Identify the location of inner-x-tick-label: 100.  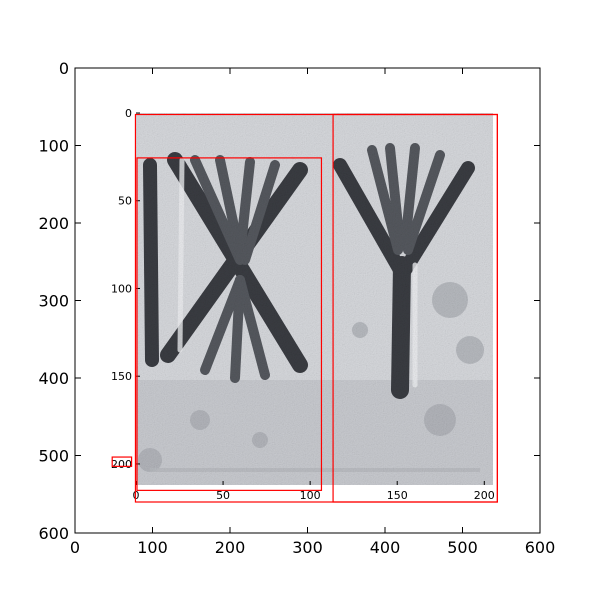
(310, 495).